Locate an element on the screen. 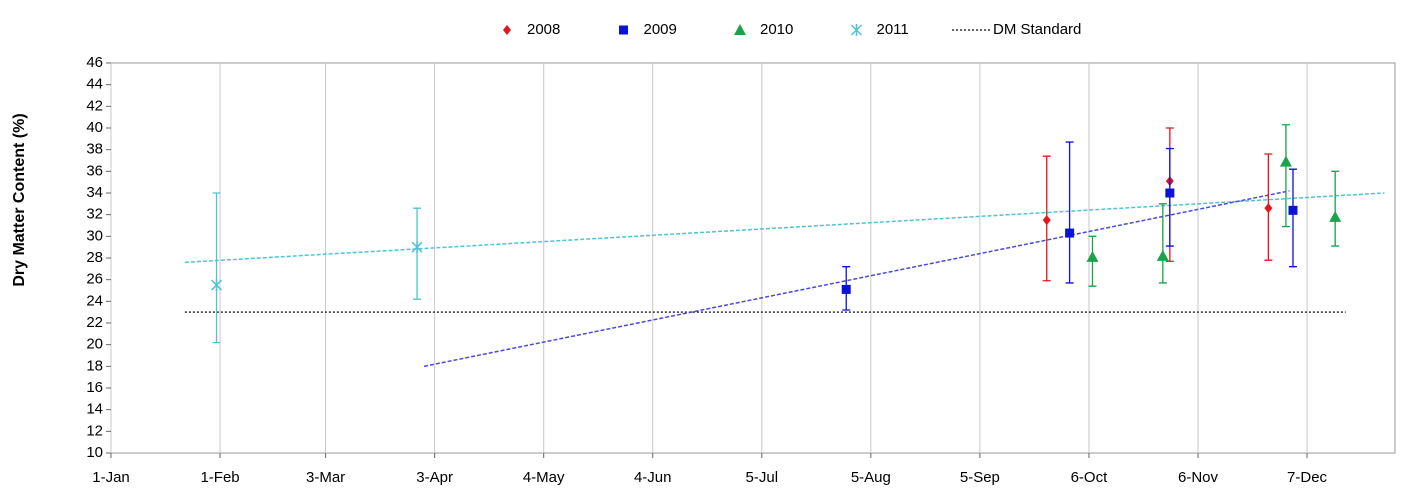 The height and width of the screenshot is (493, 1420). x-tick-label: 3-Mar is located at coordinates (325, 477).